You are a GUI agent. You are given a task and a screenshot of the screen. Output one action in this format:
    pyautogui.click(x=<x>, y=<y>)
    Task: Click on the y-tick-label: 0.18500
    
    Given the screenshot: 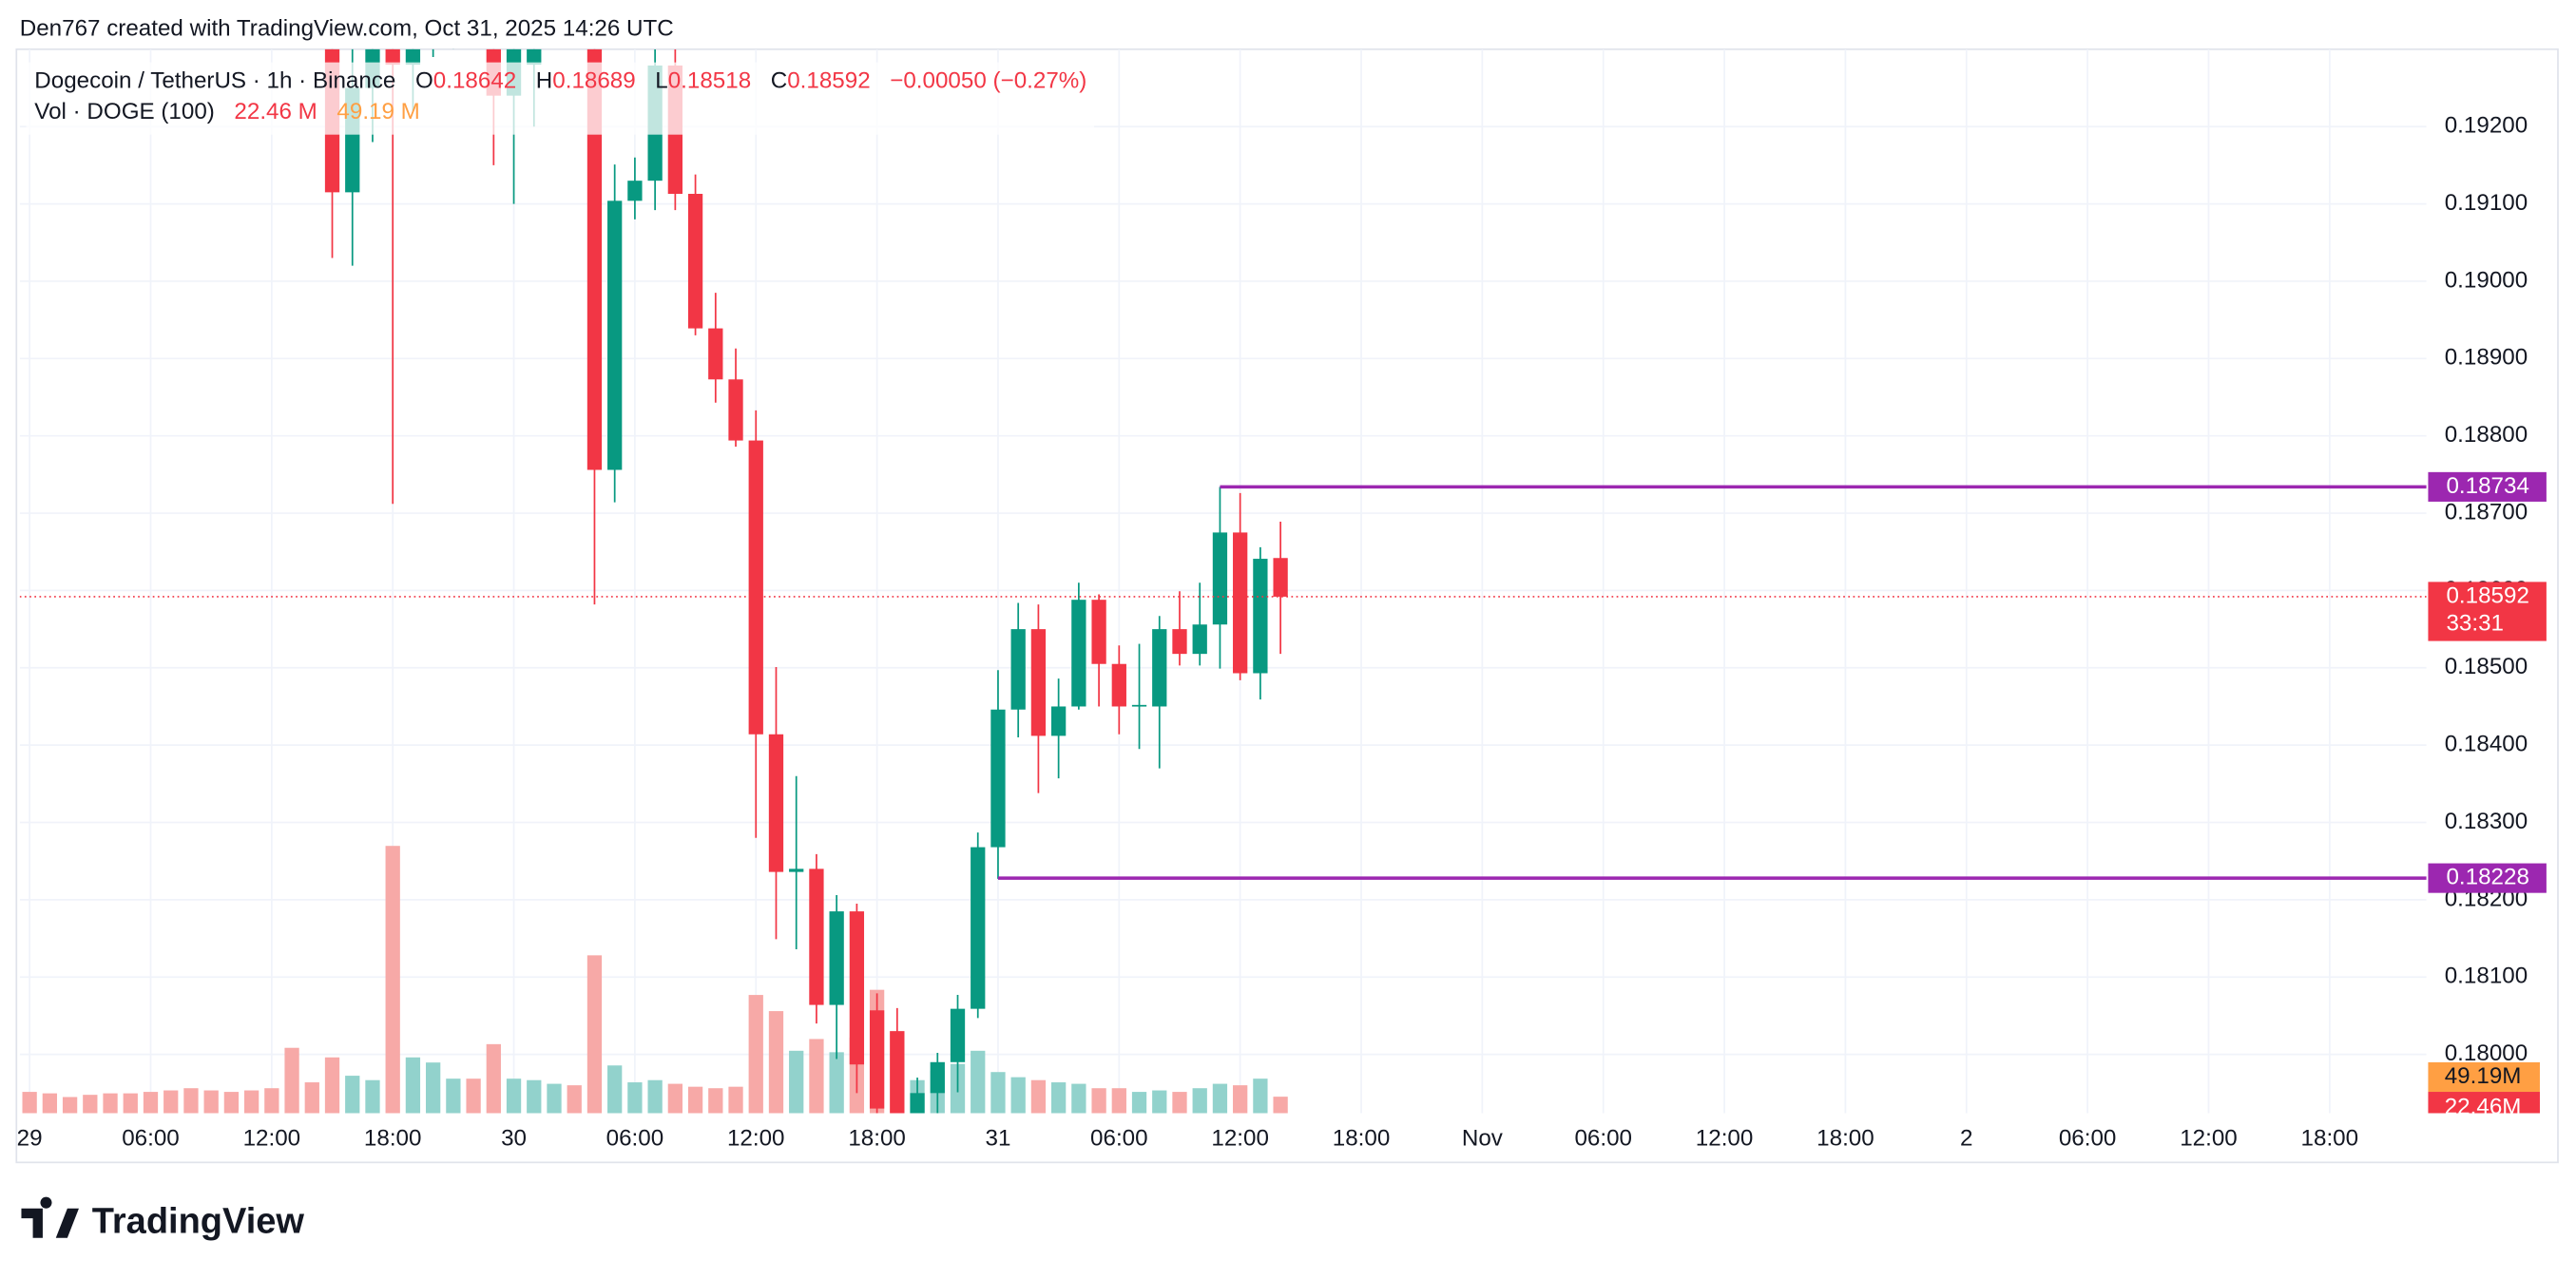 What is the action you would take?
    pyautogui.click(x=2486, y=666)
    